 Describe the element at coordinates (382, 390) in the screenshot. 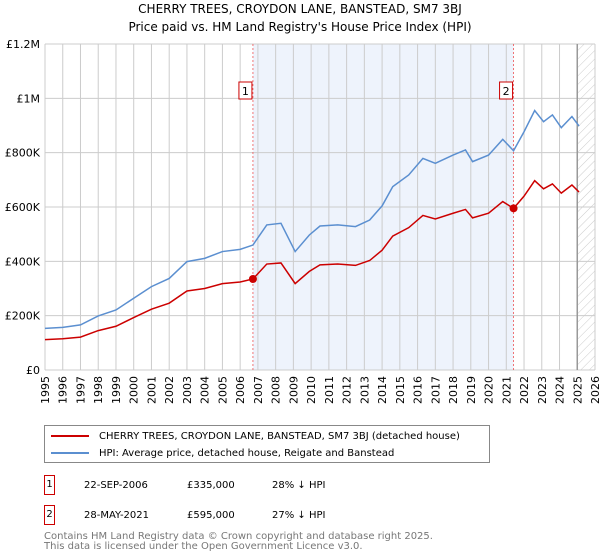

I see `x-tick-label: 2014` at that location.